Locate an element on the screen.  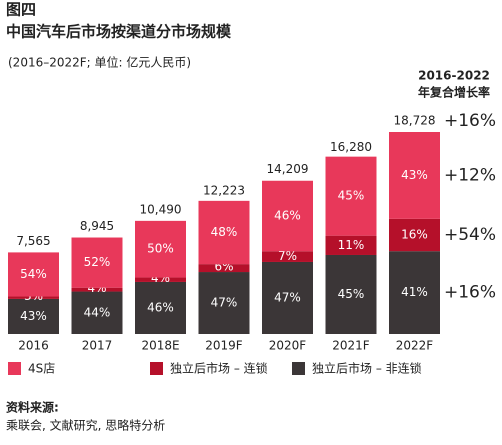
cagr-header: 年复合增长率 is located at coordinates (454, 92).